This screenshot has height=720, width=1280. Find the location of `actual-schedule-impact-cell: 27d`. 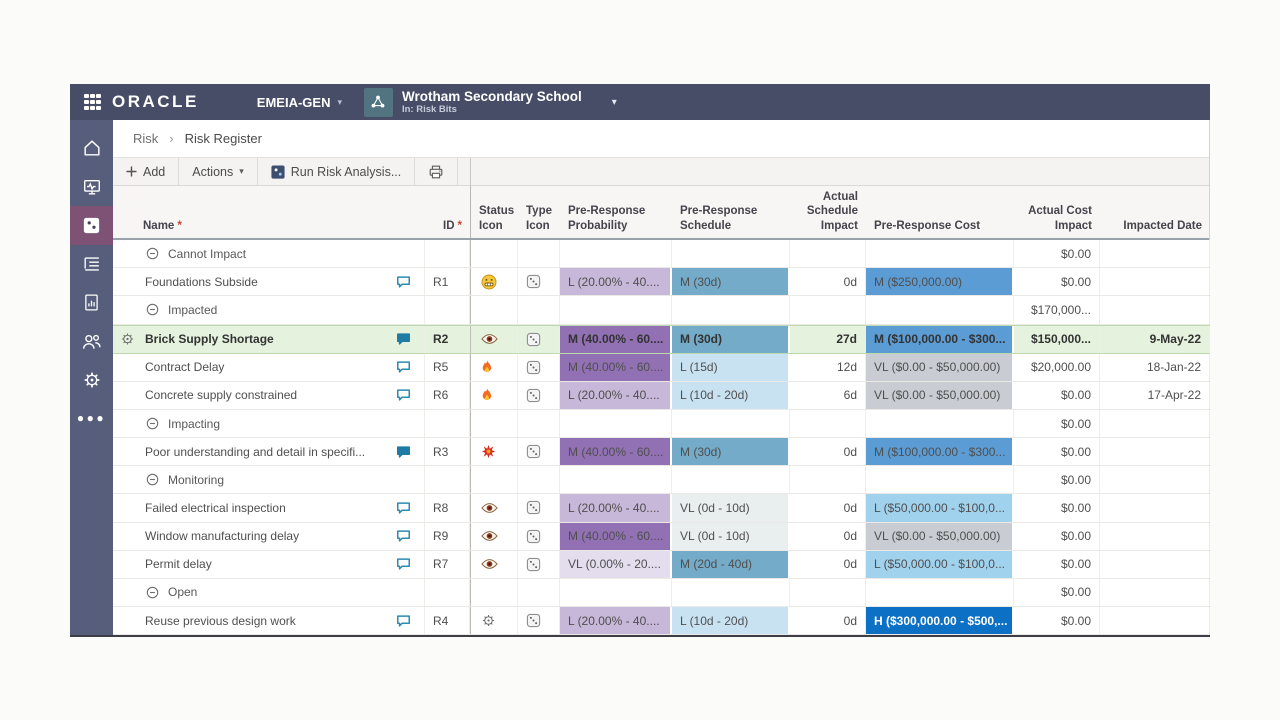

actual-schedule-impact-cell: 27d is located at coordinates (828, 339).